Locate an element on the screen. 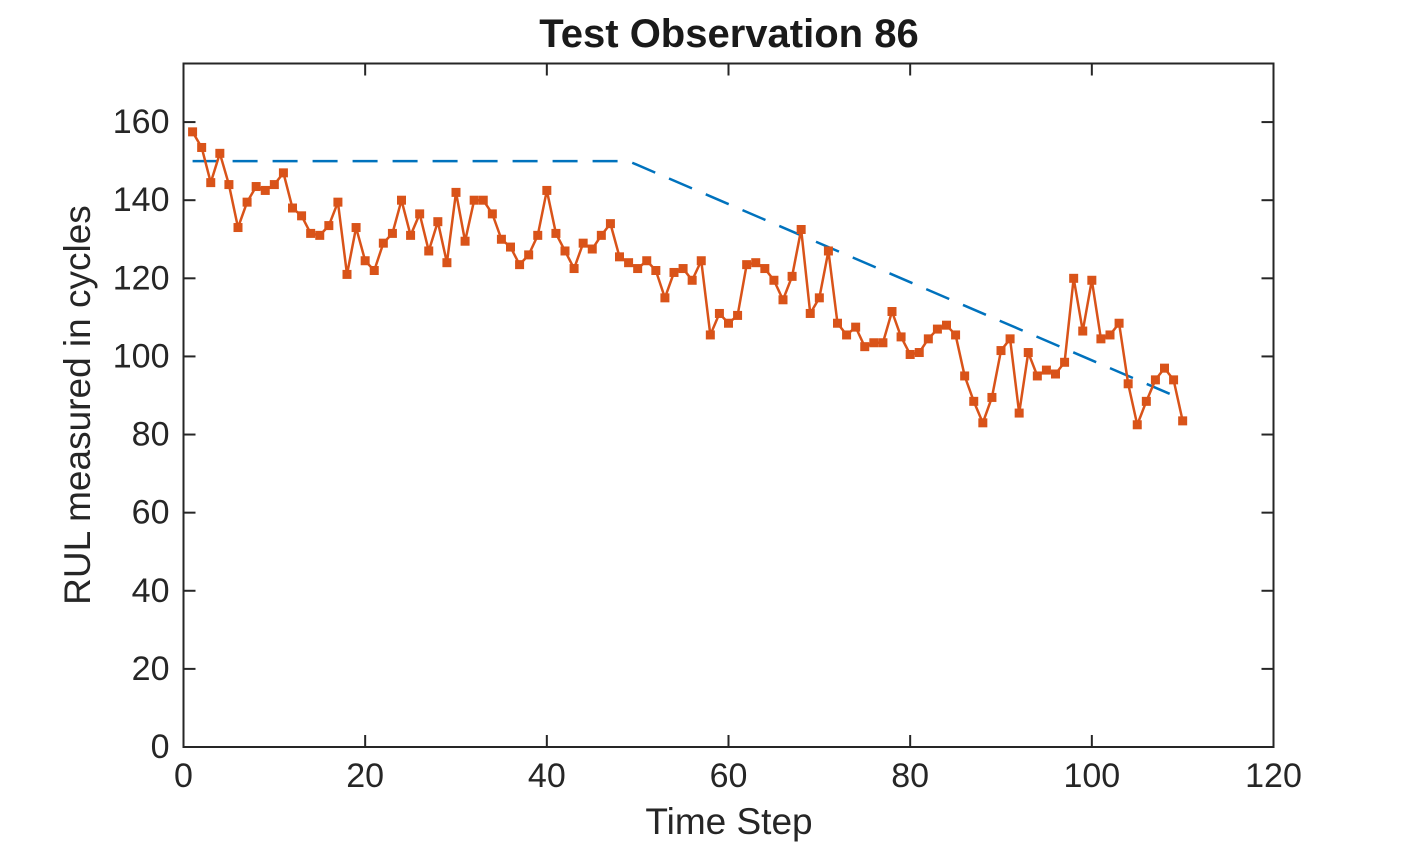 The height and width of the screenshot is (847, 1407). chart-title: Test Observation 86 is located at coordinates (729, 34).